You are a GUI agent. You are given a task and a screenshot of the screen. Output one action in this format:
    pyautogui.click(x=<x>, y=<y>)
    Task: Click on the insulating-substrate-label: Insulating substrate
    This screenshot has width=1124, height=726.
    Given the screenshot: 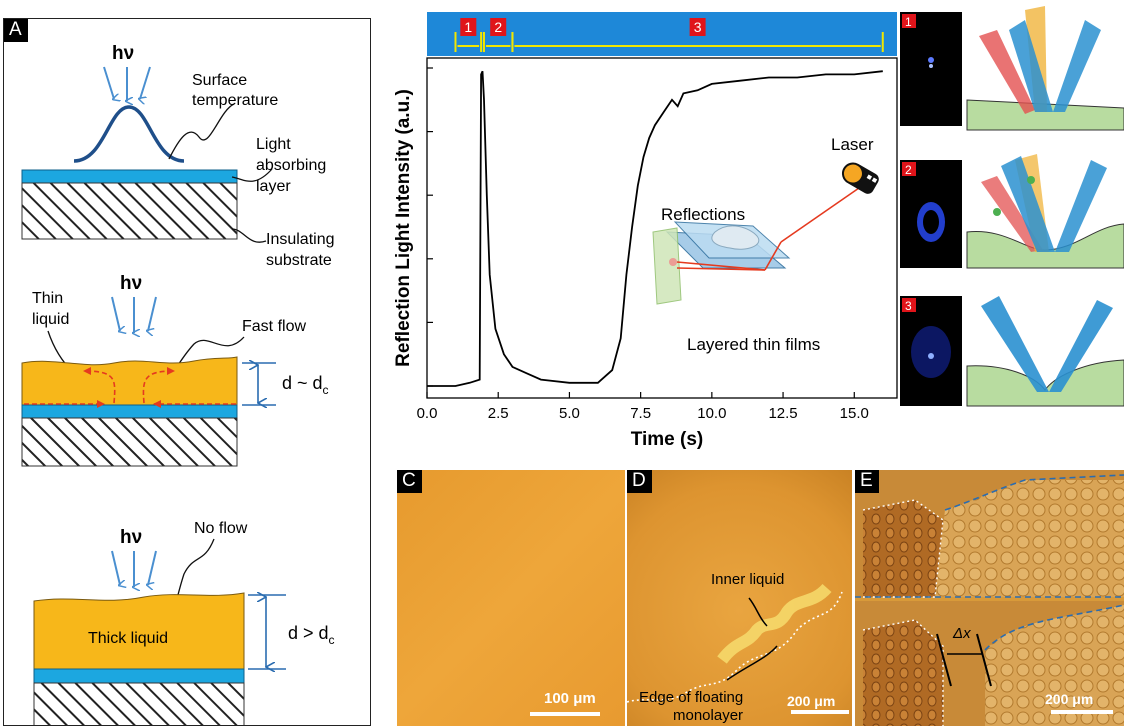 What is the action you would take?
    pyautogui.click(x=302, y=250)
    